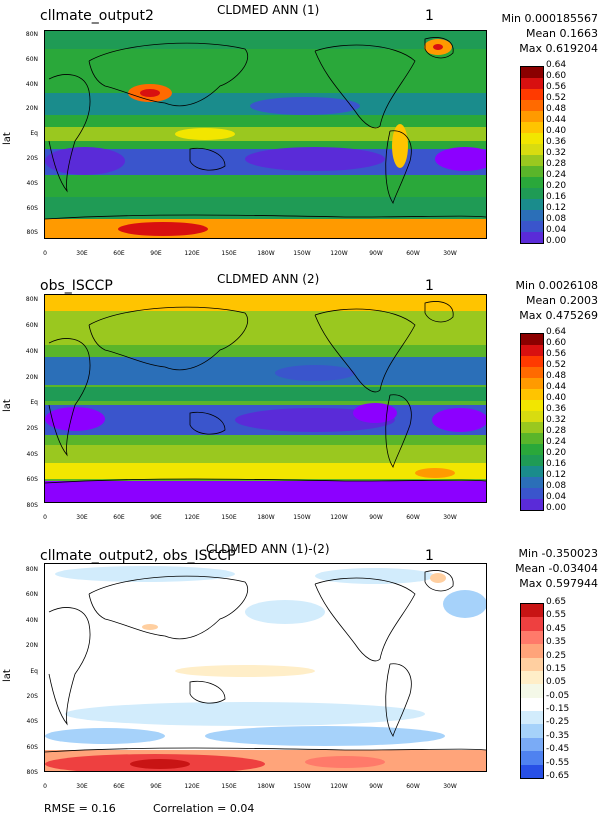 The width and height of the screenshot is (606, 815). Describe the element at coordinates (150, 93) in the screenshot. I see `blob-asia-core` at that location.